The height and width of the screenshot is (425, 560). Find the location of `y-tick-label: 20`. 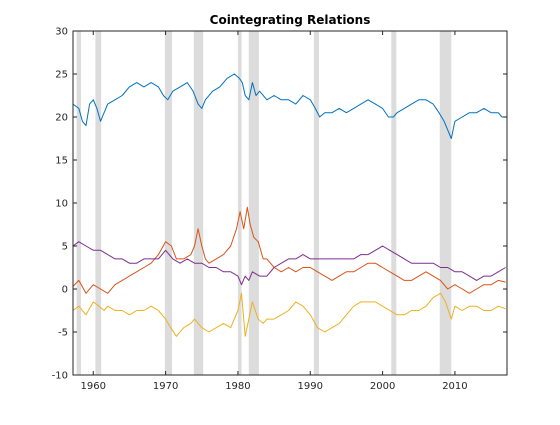

y-tick-label: 20 is located at coordinates (61, 118).